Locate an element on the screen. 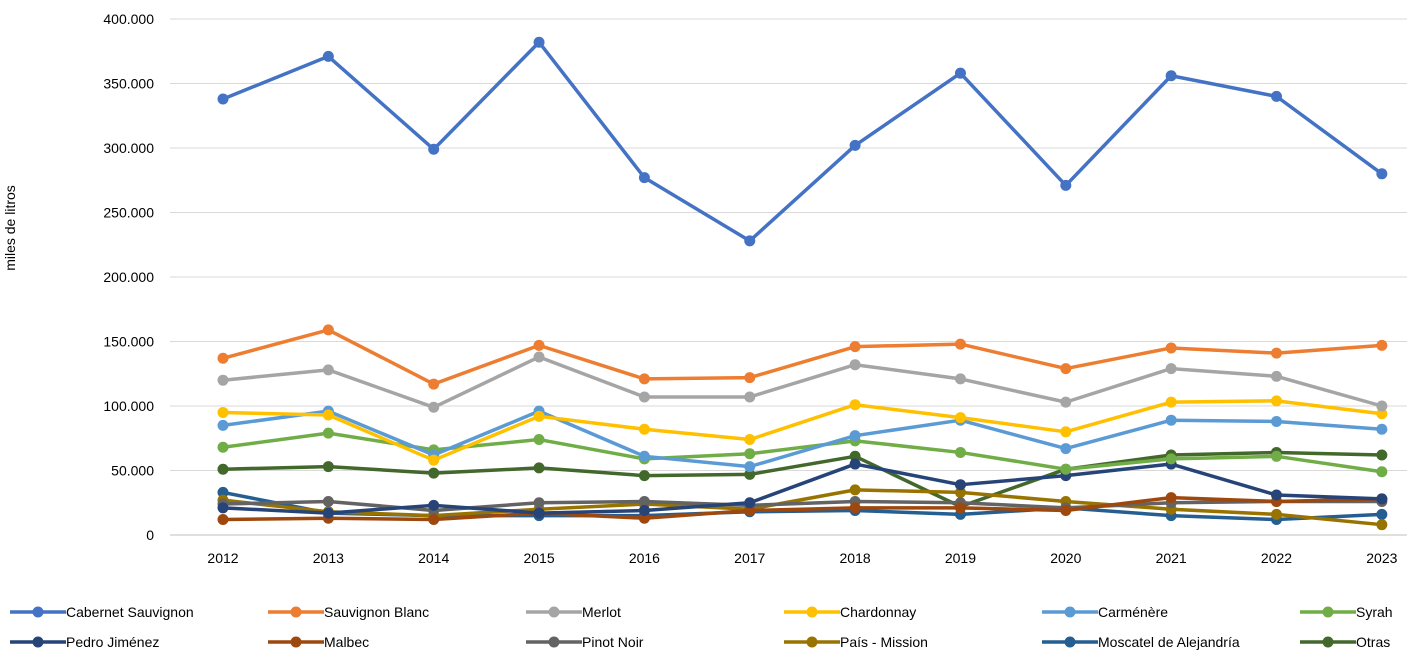 This screenshot has width=1407, height=656. legend-label: Pinot Noir is located at coordinates (613, 642).